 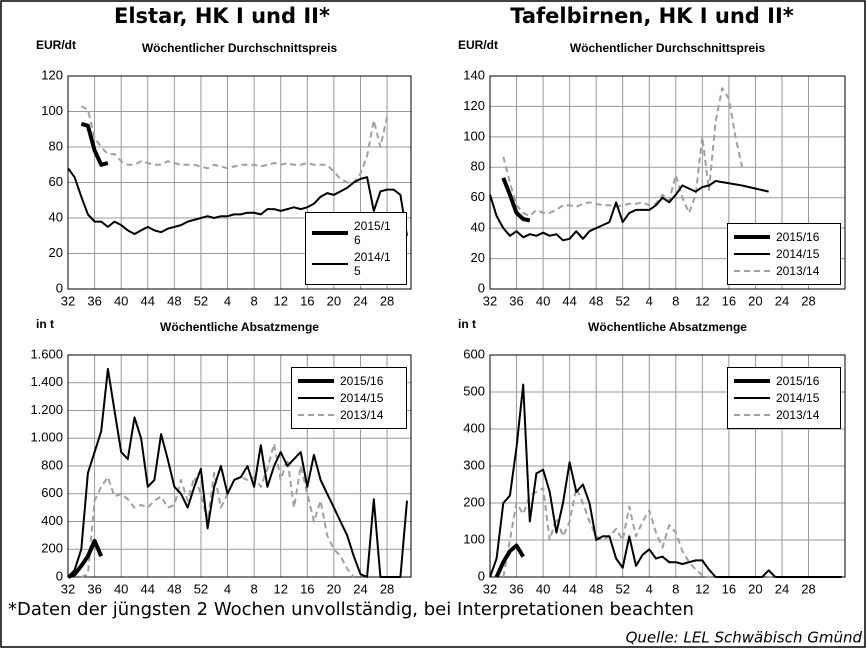 What do you see at coordinates (52, 464) in the screenshot?
I see `y-tick-label: 800` at bounding box center [52, 464].